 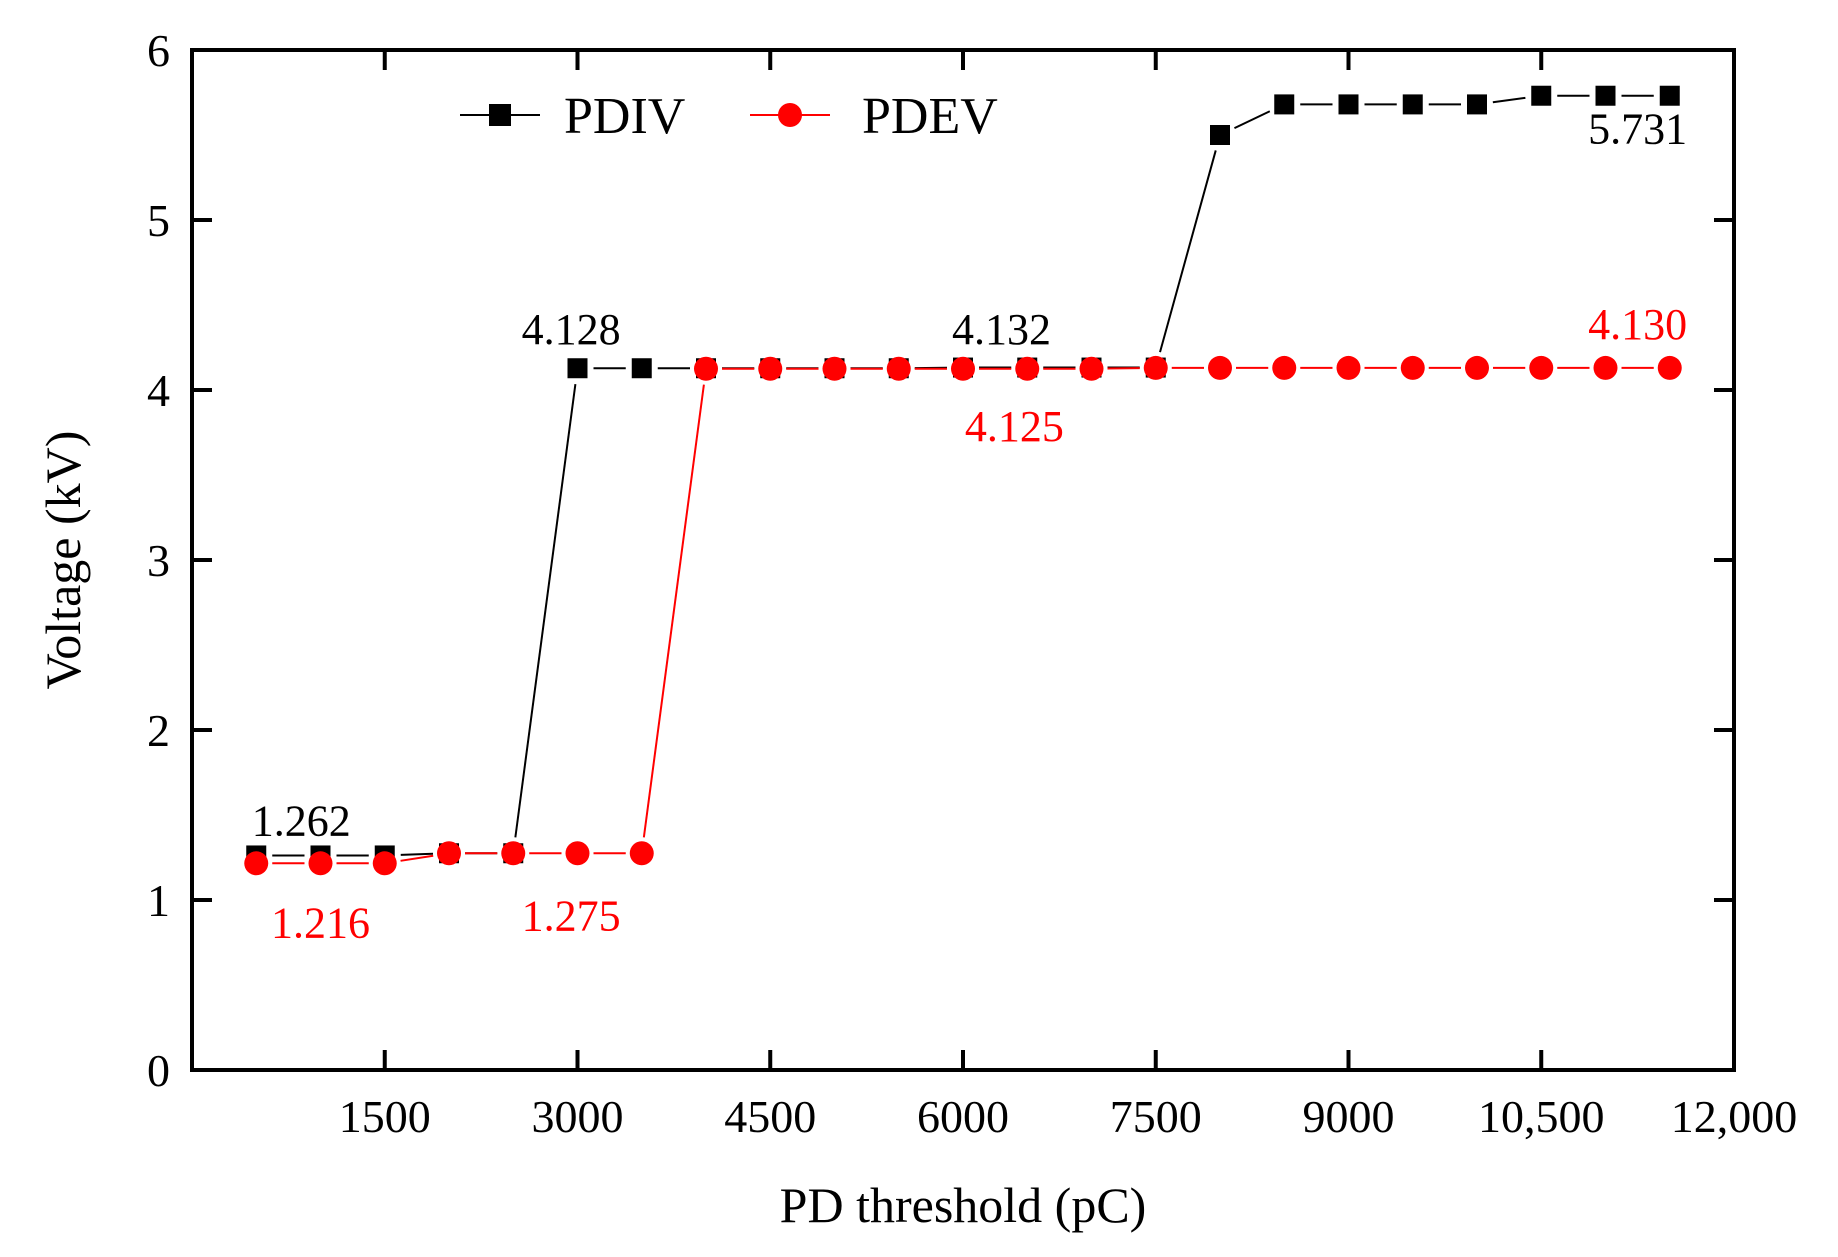 What do you see at coordinates (449, 853) in the screenshot?
I see `pdev-point-2000` at bounding box center [449, 853].